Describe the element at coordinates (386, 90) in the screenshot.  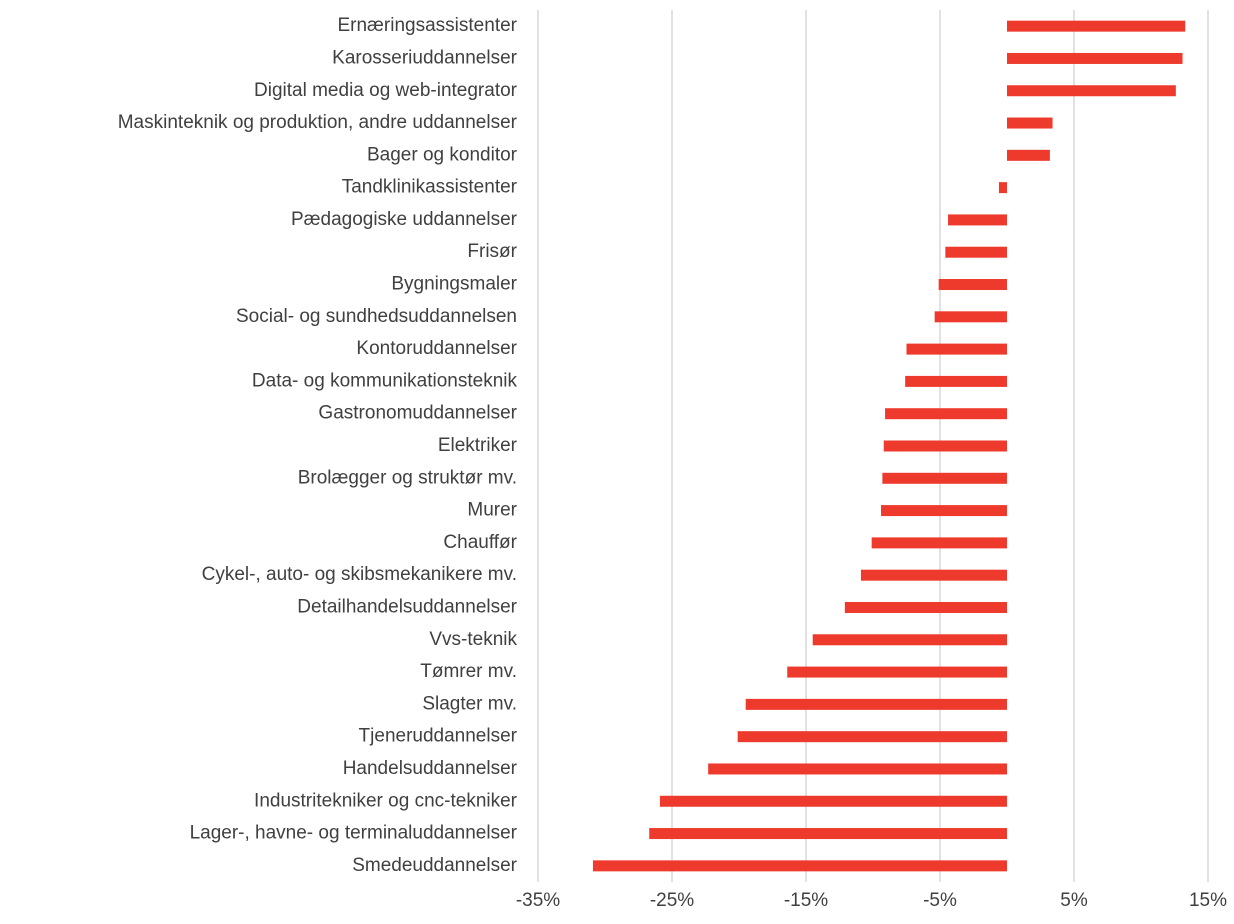
I see `y-tick-label: Digital media og web-integrator` at that location.